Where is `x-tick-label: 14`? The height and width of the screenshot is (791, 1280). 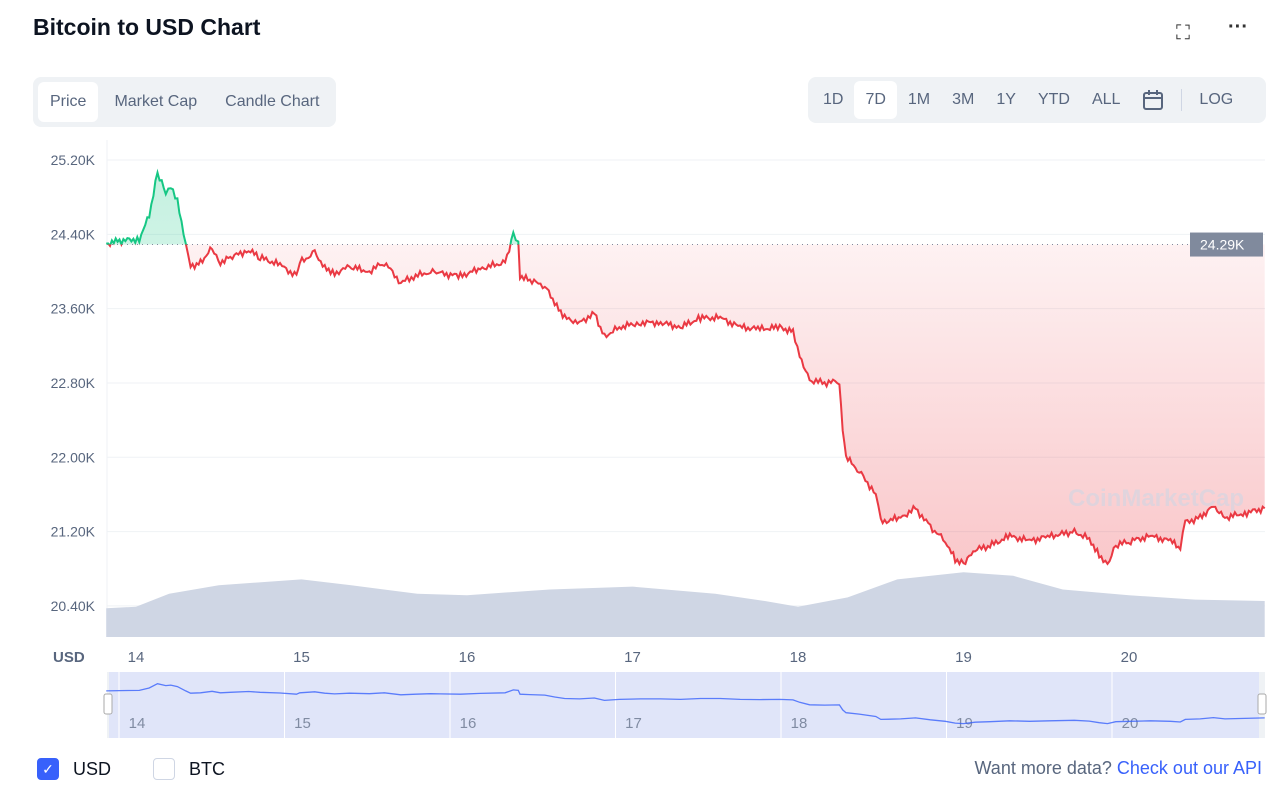
x-tick-label: 14 is located at coordinates (136, 657).